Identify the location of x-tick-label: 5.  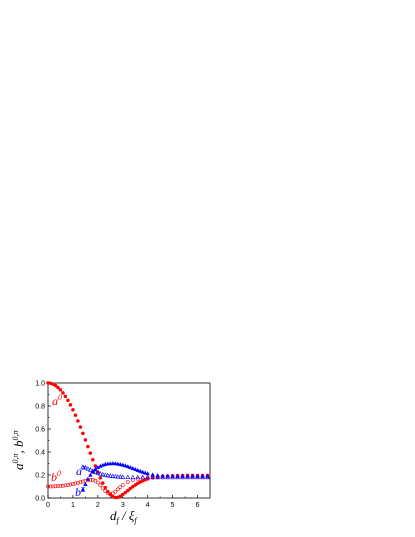
(173, 505).